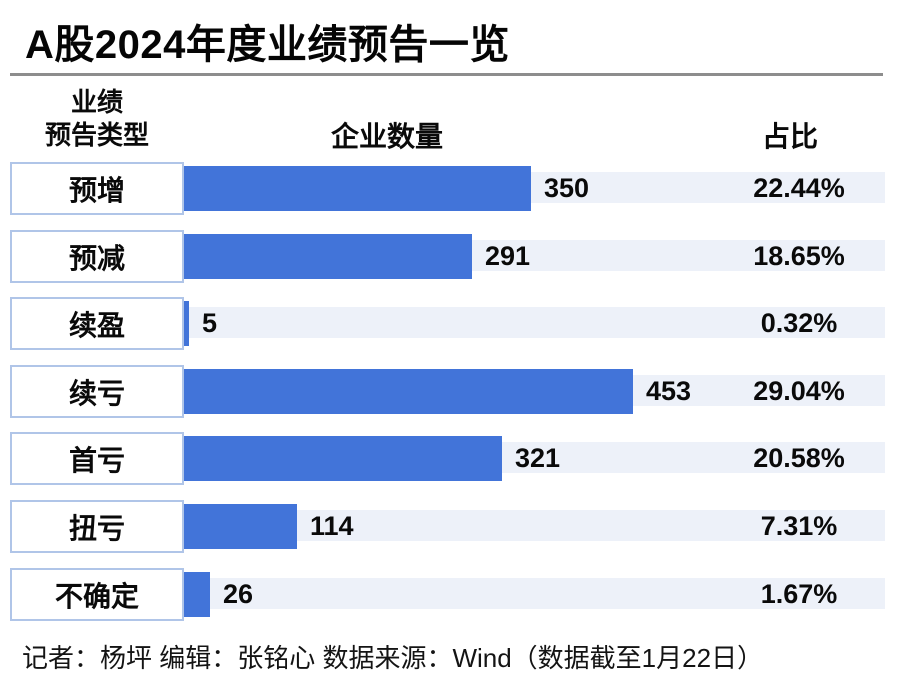  What do you see at coordinates (267, 45) in the screenshot?
I see `page-title: A股2024年度业绩预告一览` at bounding box center [267, 45].